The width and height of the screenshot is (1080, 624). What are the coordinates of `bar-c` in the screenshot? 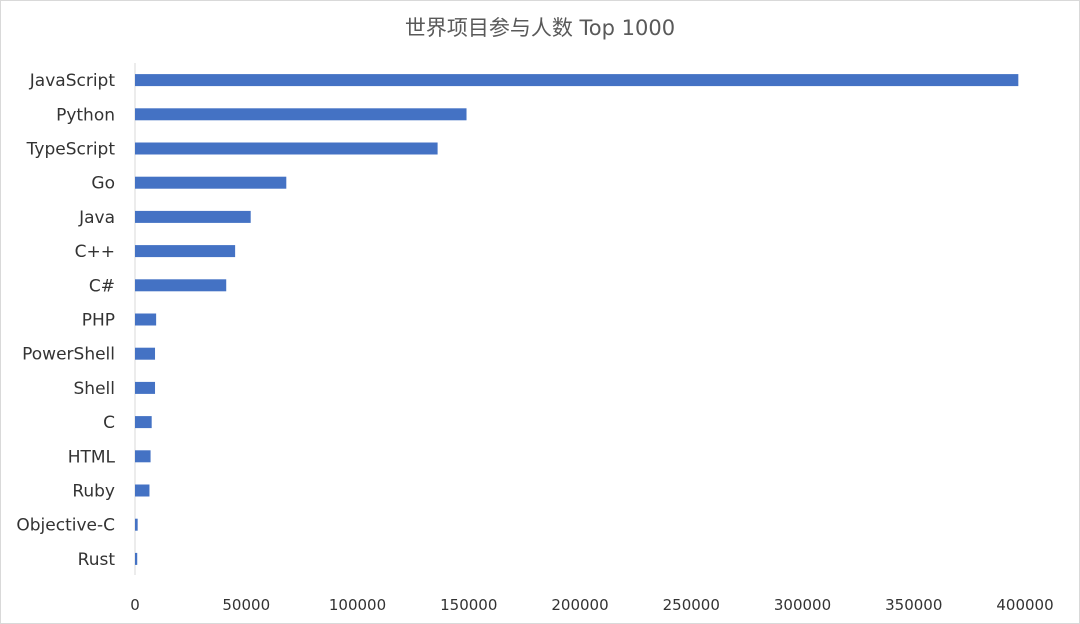 It's located at (143, 422).